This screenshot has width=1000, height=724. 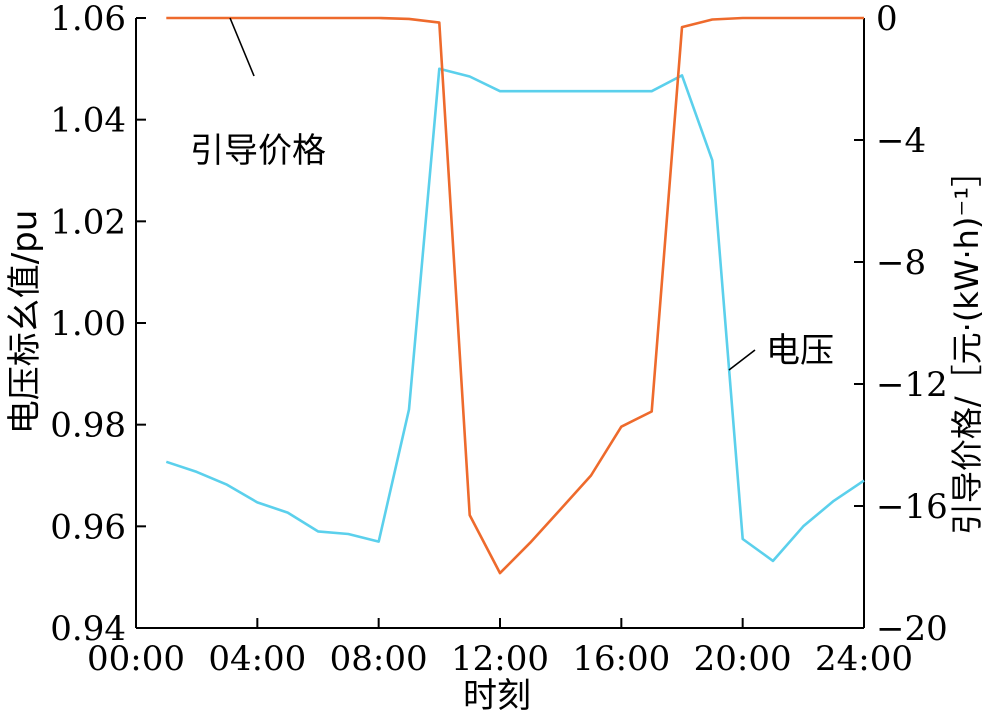 What do you see at coordinates (864, 659) in the screenshot?
I see `x-tick-label: 24:00` at bounding box center [864, 659].